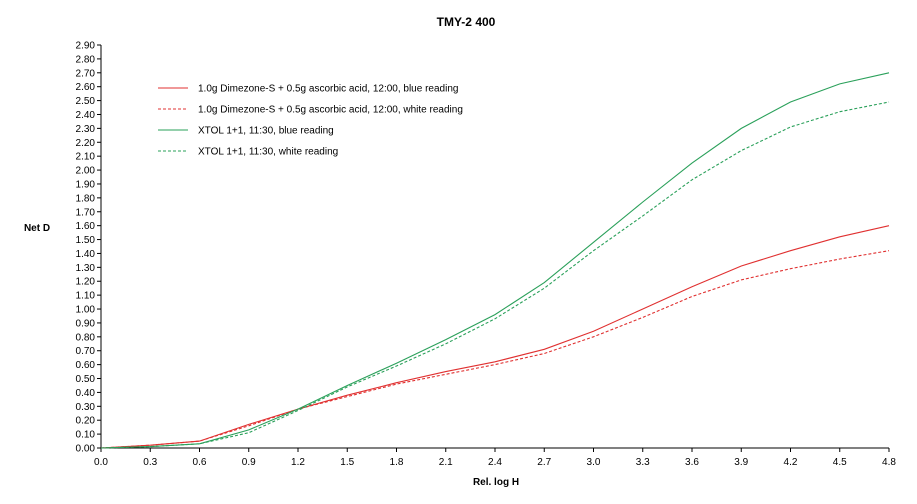 This screenshot has height=504, width=917. What do you see at coordinates (86, 240) in the screenshot?
I see `y-tick-label: 1.50` at bounding box center [86, 240].